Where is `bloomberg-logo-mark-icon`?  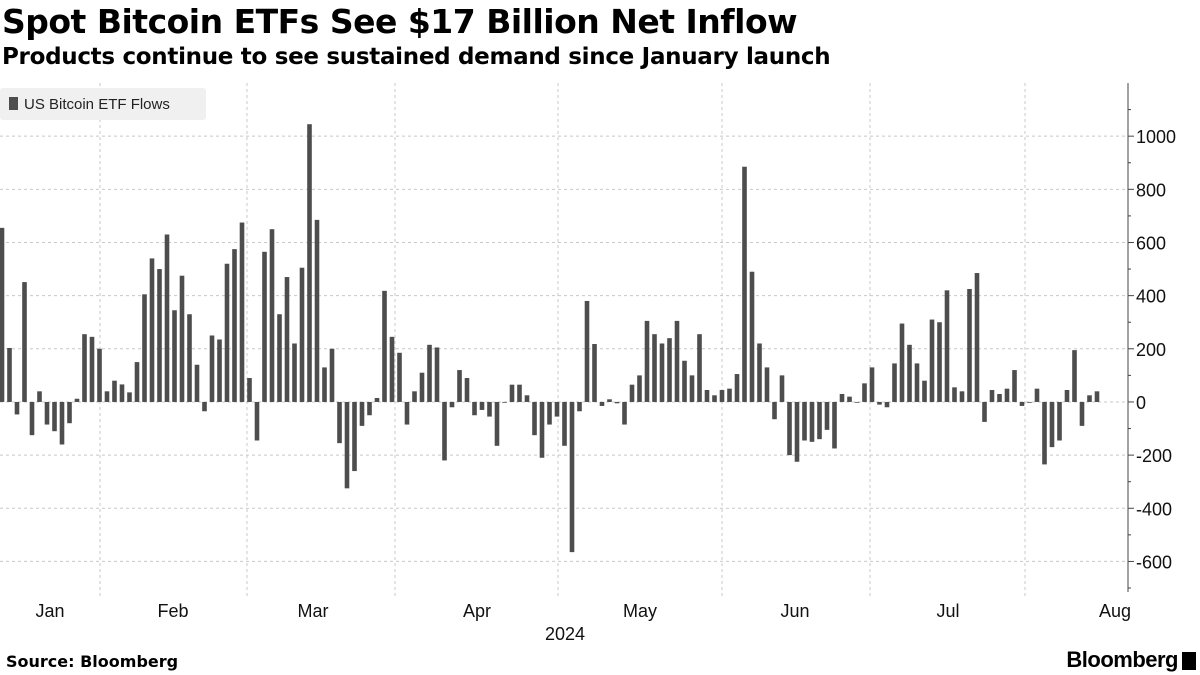
bloomberg-logo-mark-icon is located at coordinates (1189, 661).